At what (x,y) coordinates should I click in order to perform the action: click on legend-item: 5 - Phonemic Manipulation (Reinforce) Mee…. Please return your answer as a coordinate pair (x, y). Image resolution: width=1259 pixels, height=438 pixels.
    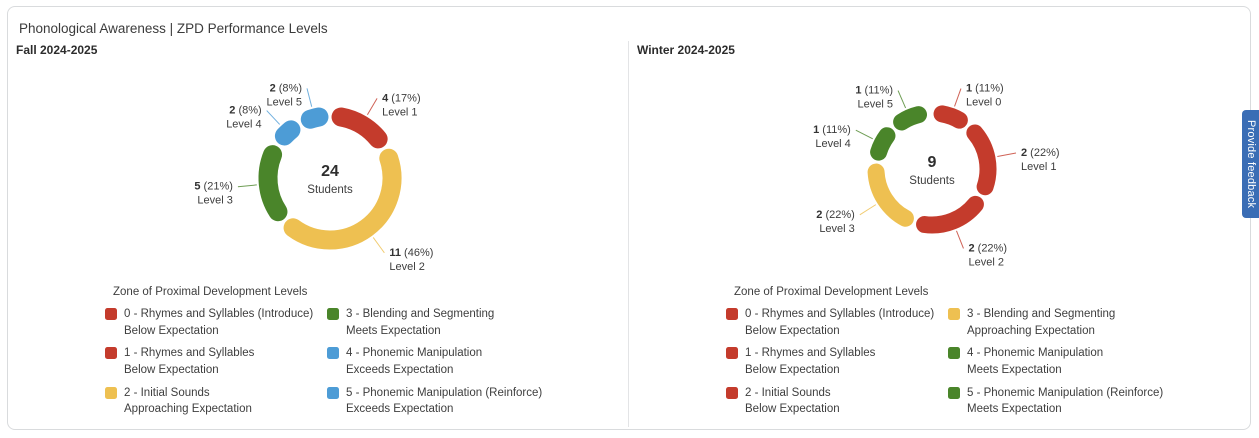
    Looking at the image, I should click on (1099, 401).